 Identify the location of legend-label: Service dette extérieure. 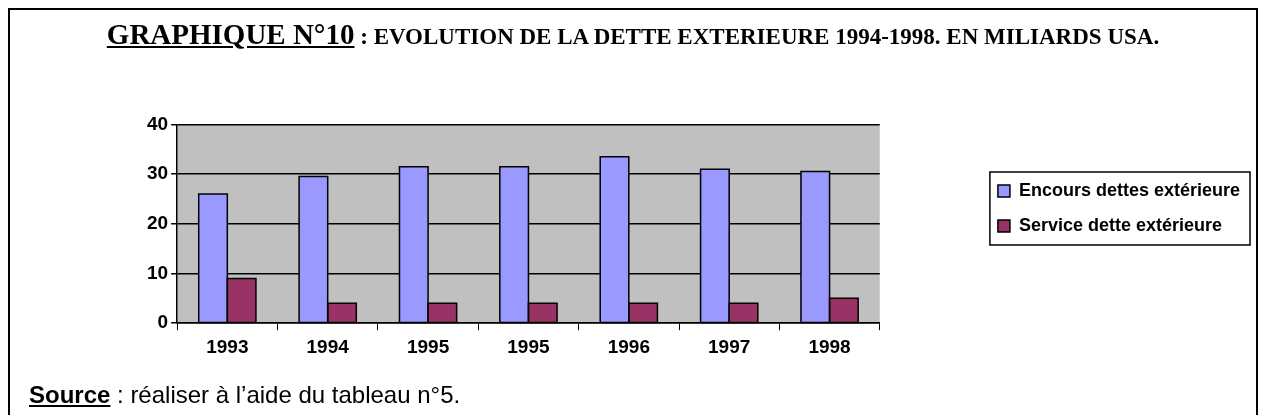
(1120, 224).